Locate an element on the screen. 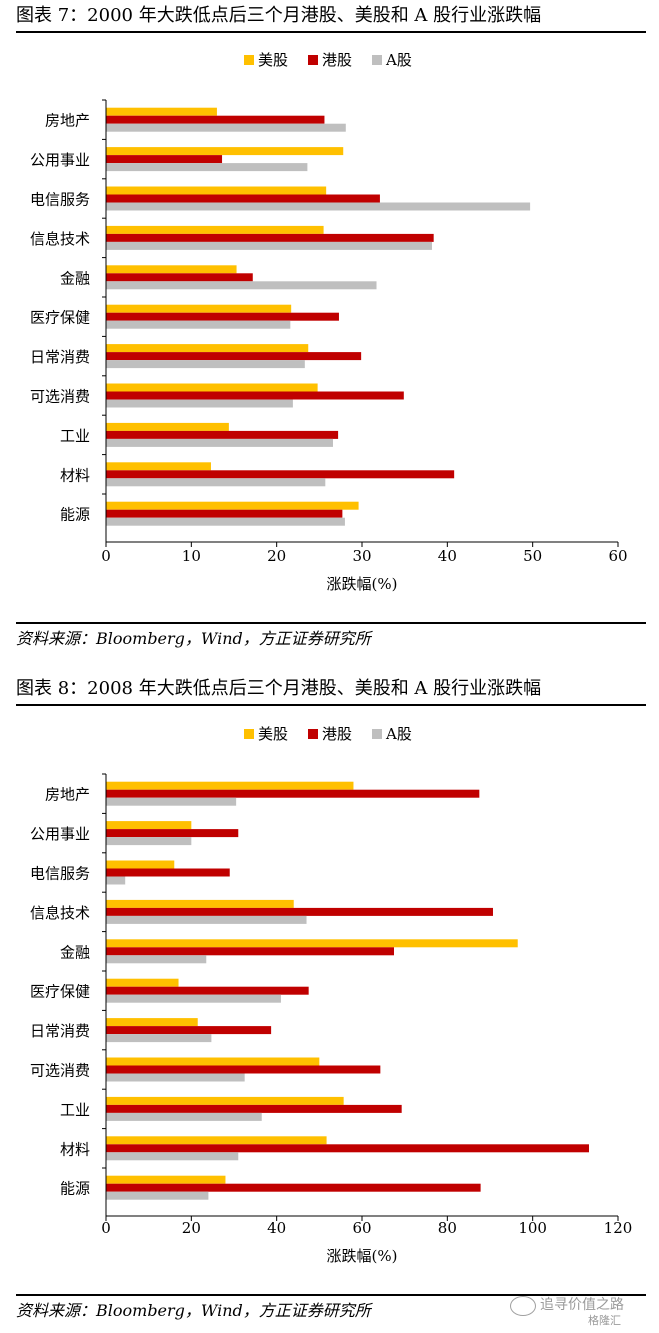 Image resolution: width=659 pixels, height=1333 pixels. x-tick-label: 20 is located at coordinates (191, 1228).